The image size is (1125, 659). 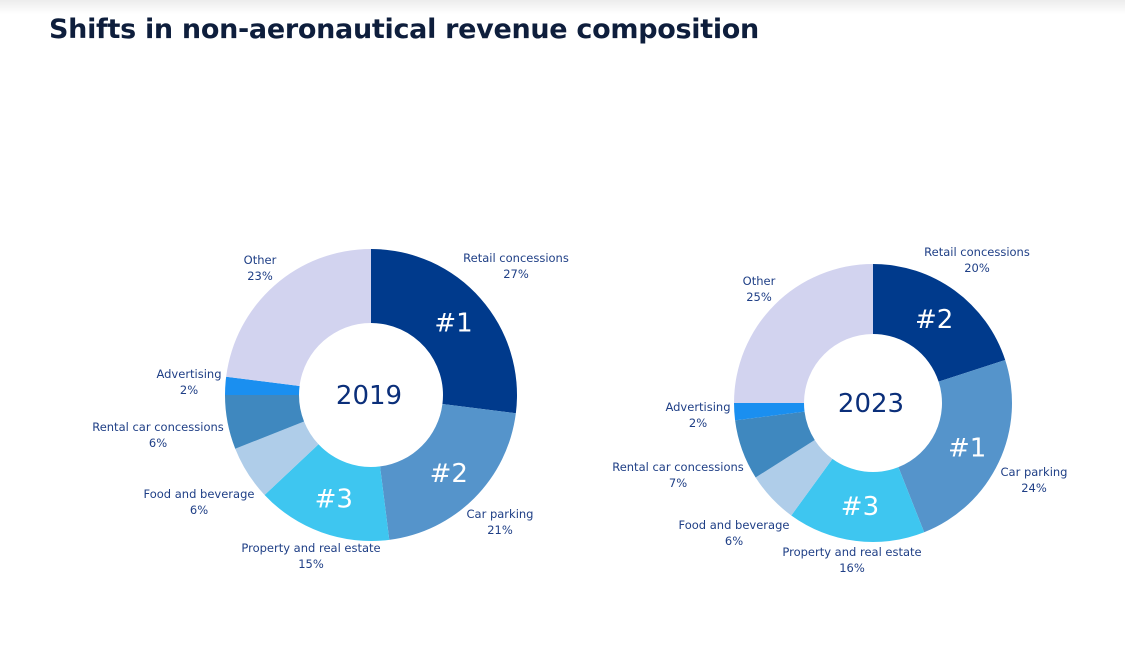 What do you see at coordinates (759, 297) in the screenshot?
I see `value-label: 25%` at bounding box center [759, 297].